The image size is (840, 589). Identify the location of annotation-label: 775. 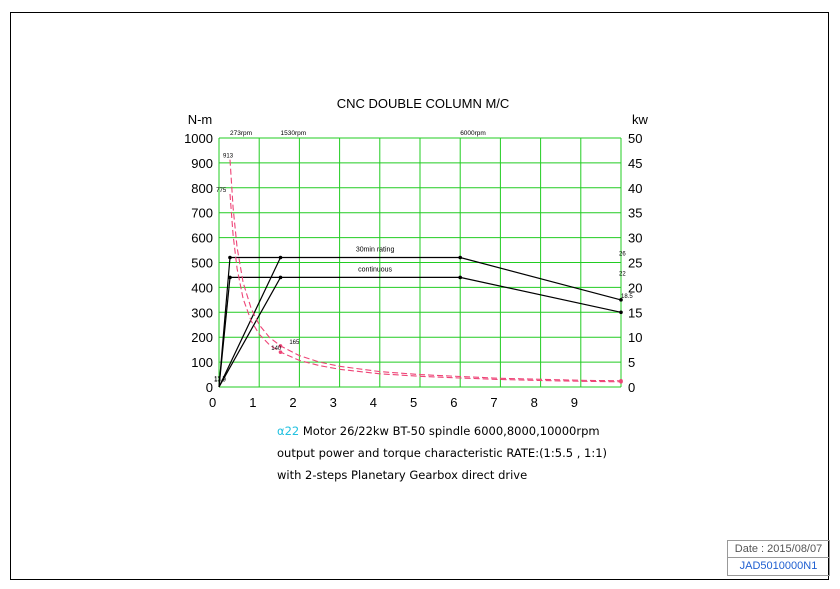
(221, 191).